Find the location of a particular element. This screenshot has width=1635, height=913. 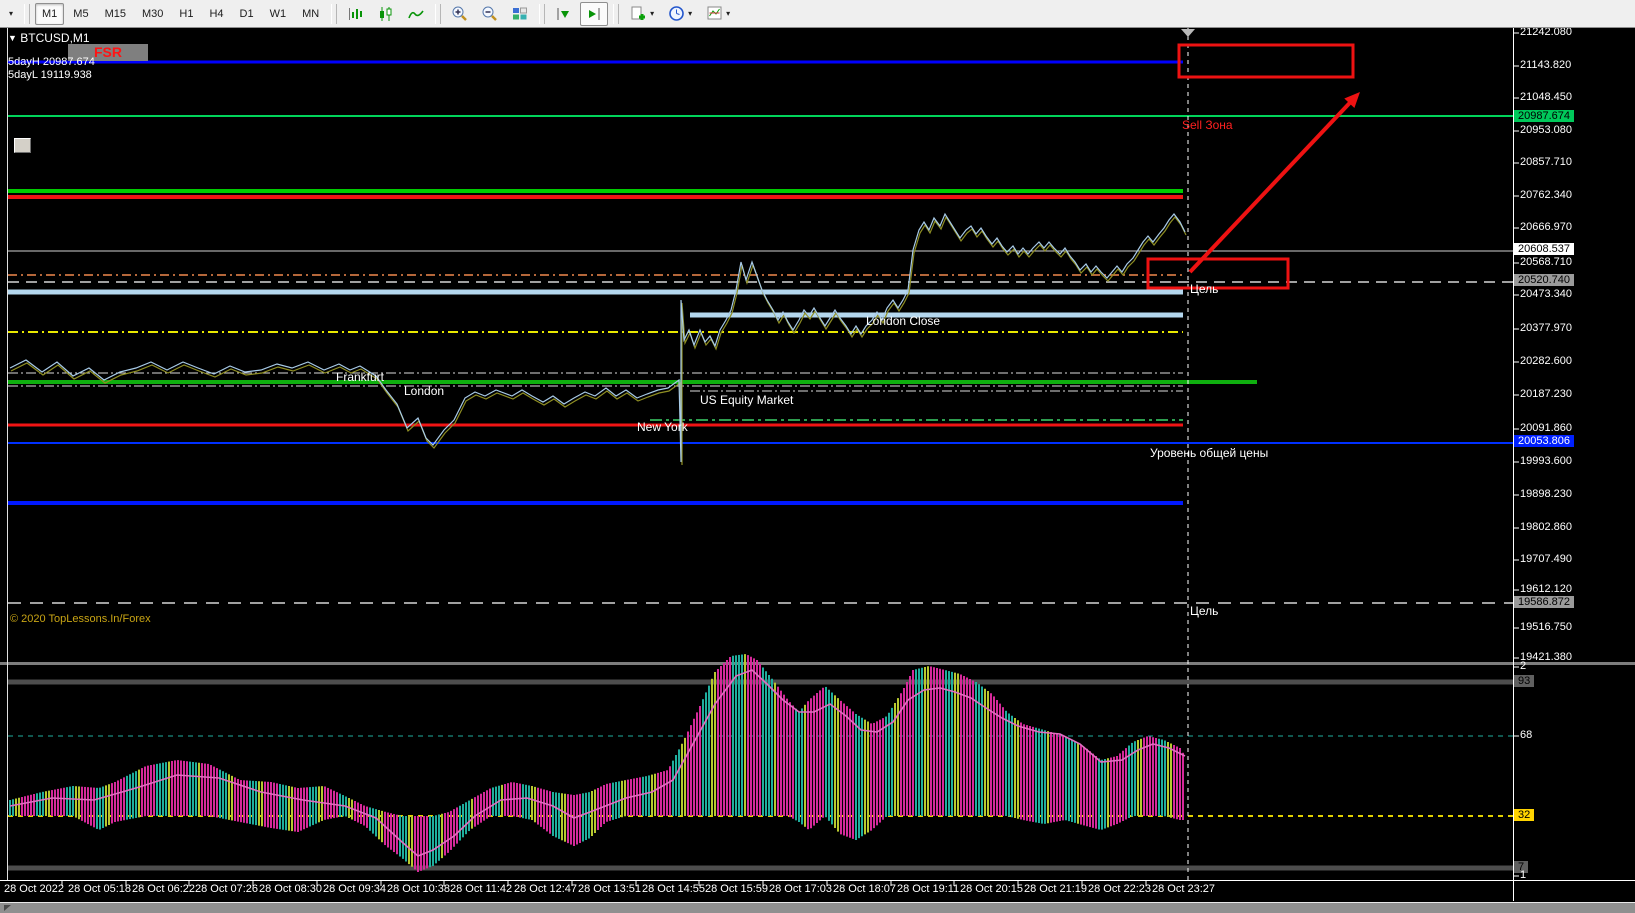

auto-scroll-button is located at coordinates (564, 14).